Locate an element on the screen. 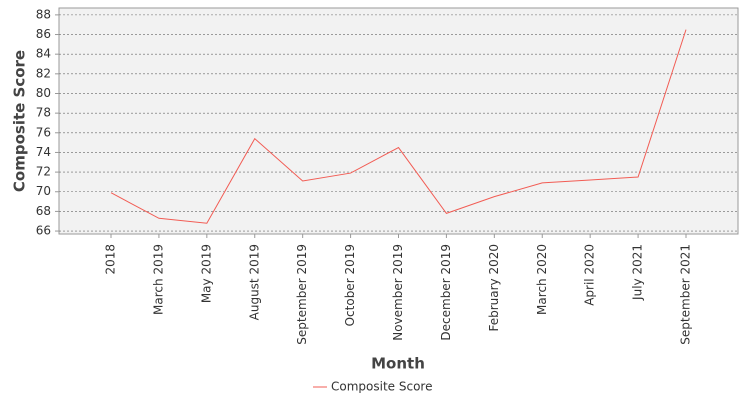  x-tick-label: December 2019 is located at coordinates (446, 292).